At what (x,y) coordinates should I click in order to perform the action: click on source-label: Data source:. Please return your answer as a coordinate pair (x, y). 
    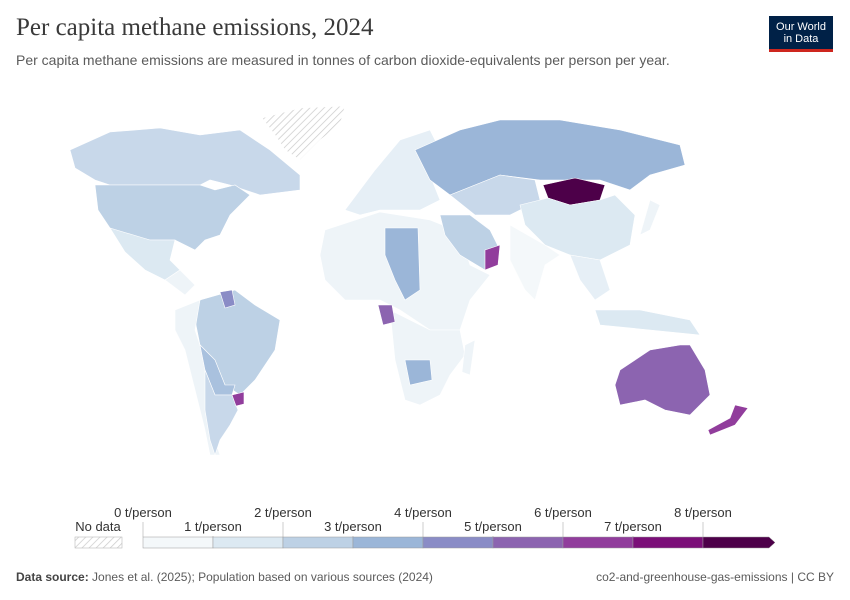
    Looking at the image, I should click on (52, 577).